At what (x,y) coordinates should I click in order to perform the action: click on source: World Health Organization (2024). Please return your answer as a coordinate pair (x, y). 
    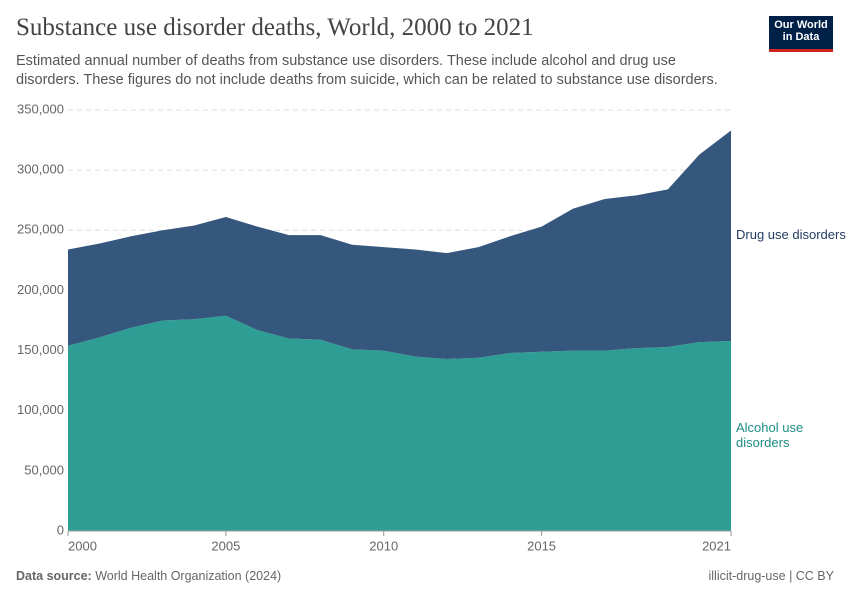
    Looking at the image, I should click on (188, 576).